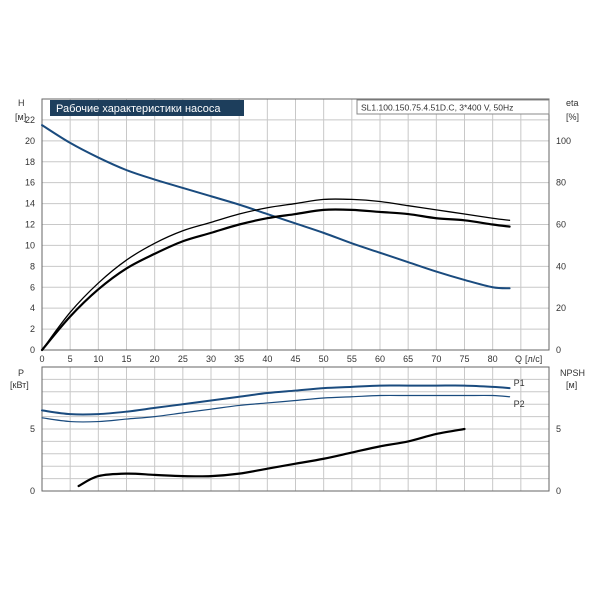  Describe the element at coordinates (30, 204) in the screenshot. I see `y-tick-label: 14` at that location.